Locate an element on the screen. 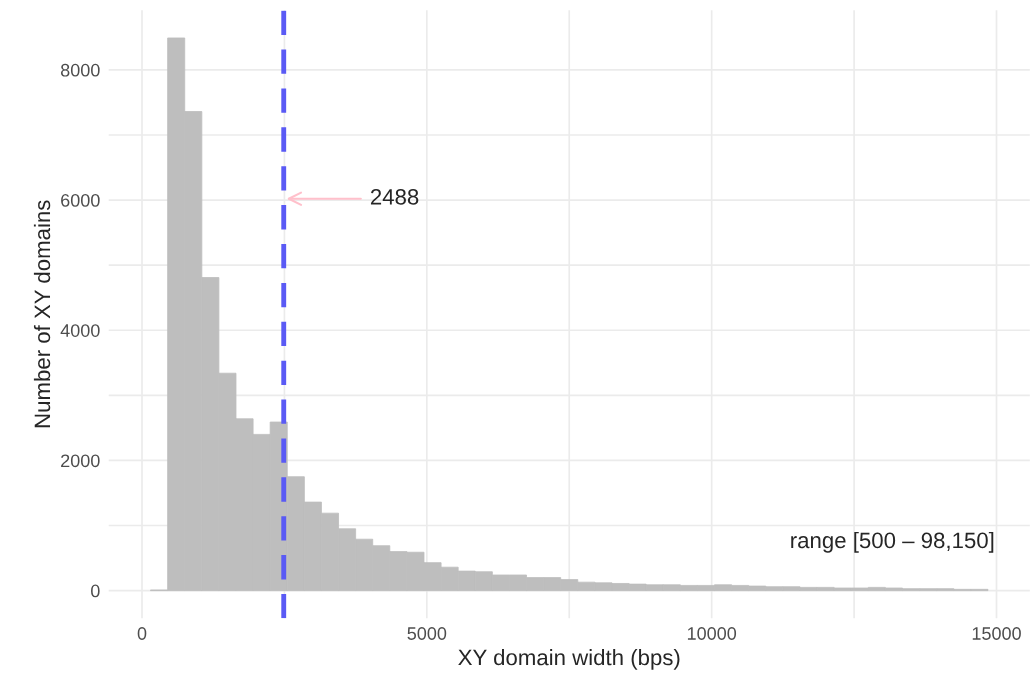  y-tick-label: 6000 is located at coordinates (80, 200).